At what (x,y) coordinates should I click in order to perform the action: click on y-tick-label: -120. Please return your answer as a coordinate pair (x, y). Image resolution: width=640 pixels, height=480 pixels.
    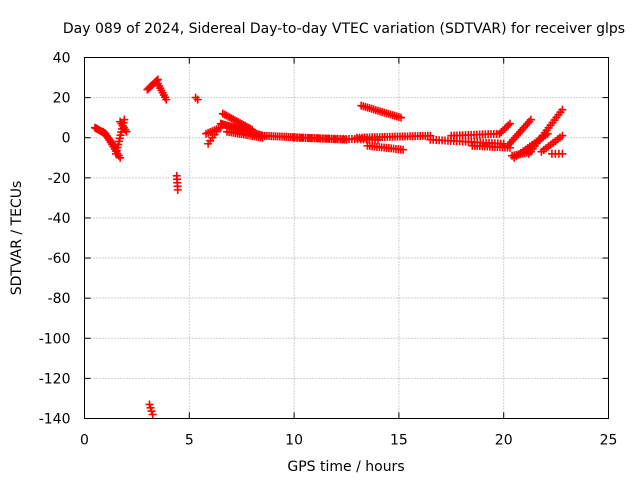
    Looking at the image, I should click on (55, 379).